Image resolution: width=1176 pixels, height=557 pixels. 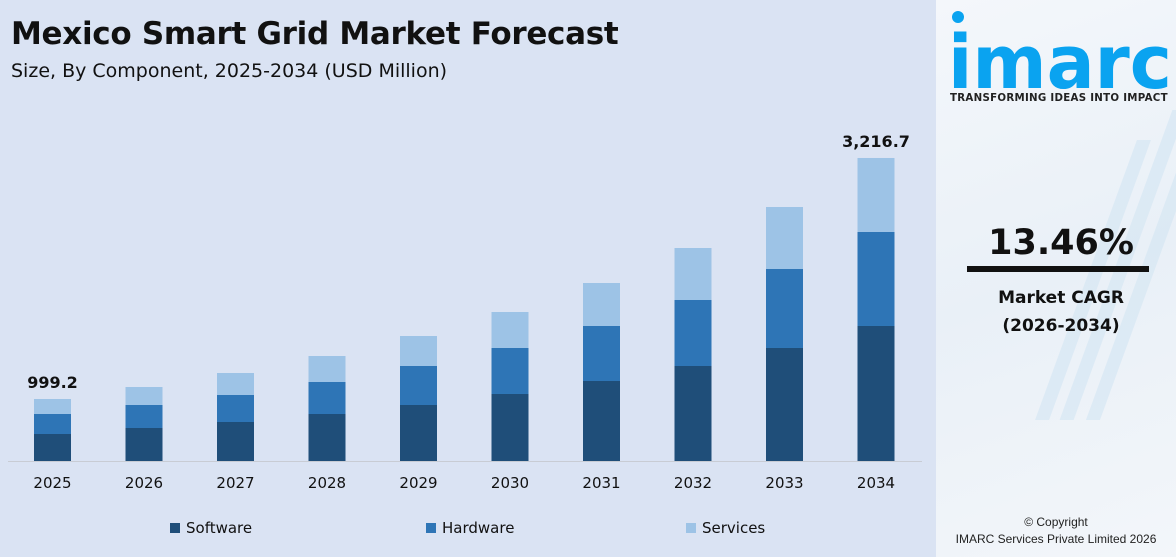 I want to click on bar-segment-services-2032, so click(x=693, y=274).